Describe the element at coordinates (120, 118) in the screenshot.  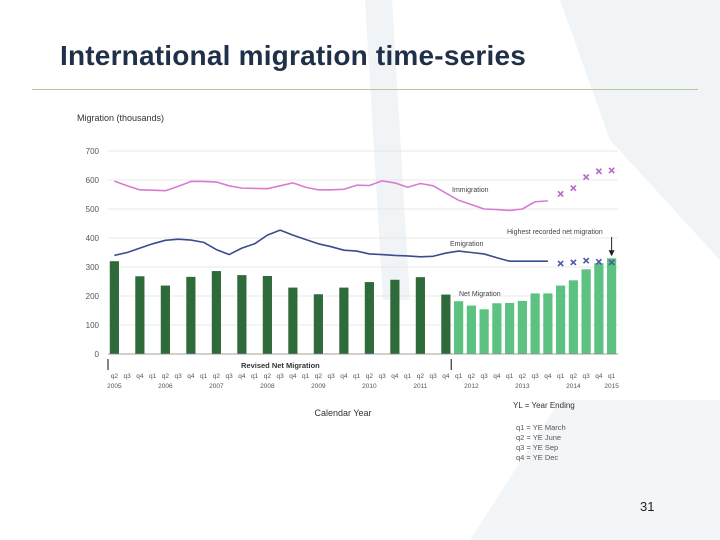
I see `y-axis-label: Migration (thousands)` at that location.